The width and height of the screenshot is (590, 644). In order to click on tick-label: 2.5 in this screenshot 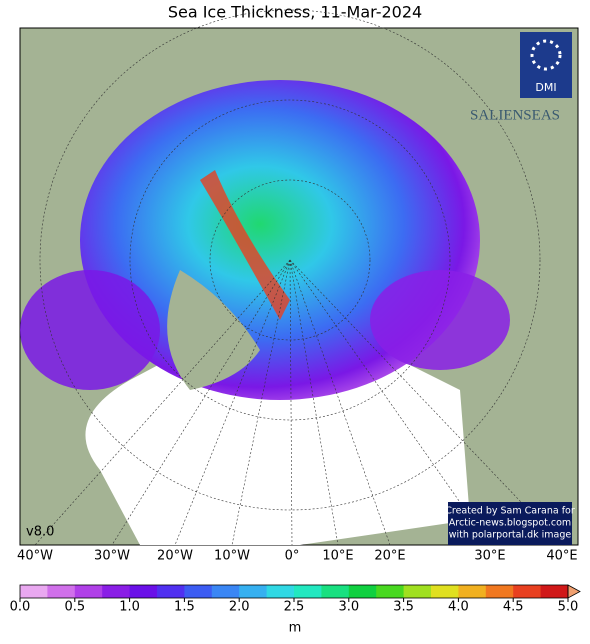, I will do `click(294, 607)`.